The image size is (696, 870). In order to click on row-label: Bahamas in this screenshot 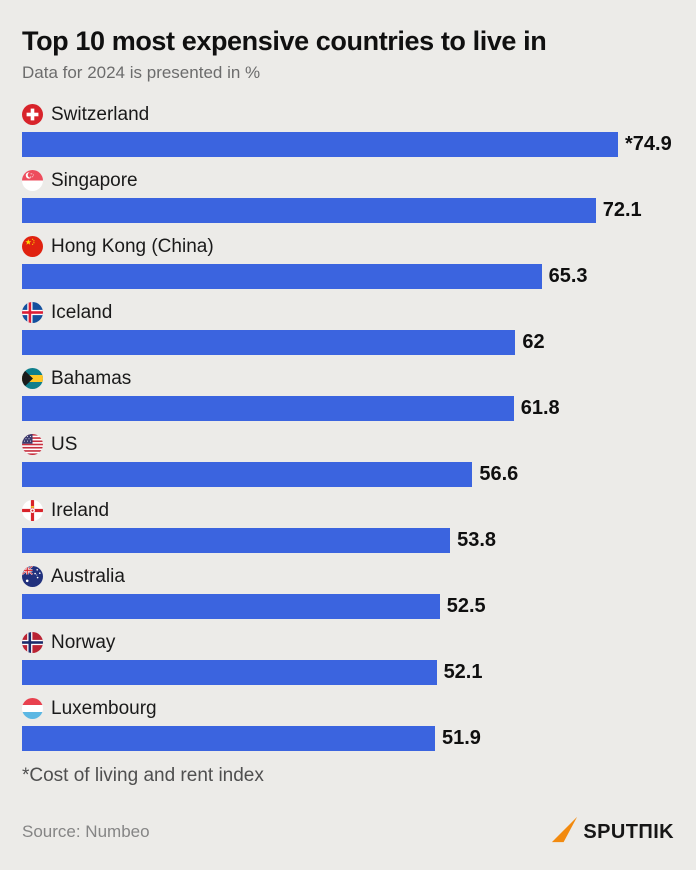, I will do `click(348, 379)`.